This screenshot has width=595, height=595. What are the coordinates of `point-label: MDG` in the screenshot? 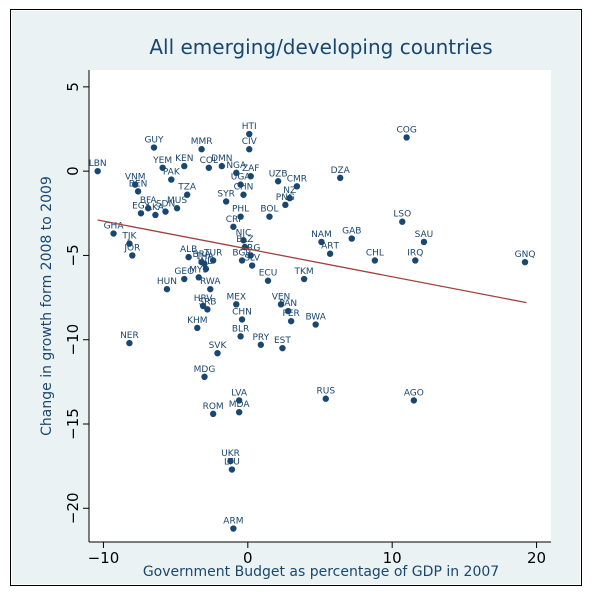 It's located at (205, 370).